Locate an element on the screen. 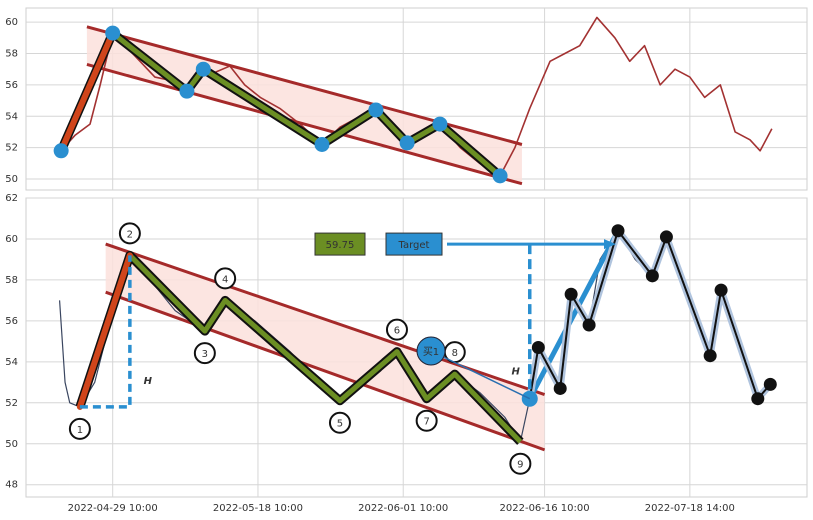 The image size is (813, 520). y-tick-label: 48 is located at coordinates (11, 485).